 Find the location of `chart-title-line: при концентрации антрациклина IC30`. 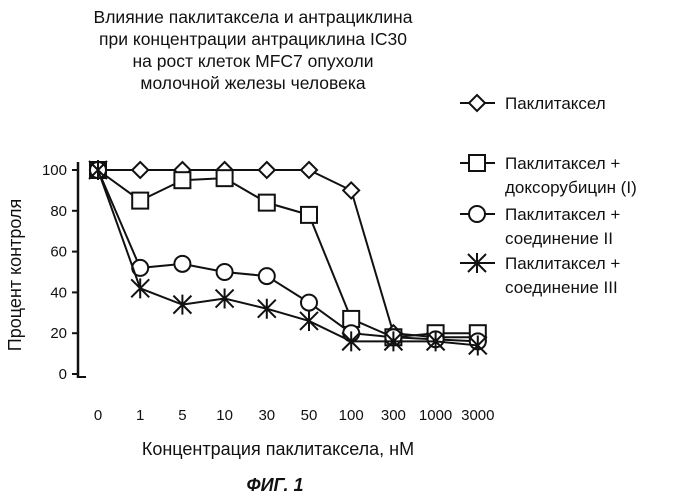

chart-title-line: при концентрации антрациклина IC30 is located at coordinates (253, 39).